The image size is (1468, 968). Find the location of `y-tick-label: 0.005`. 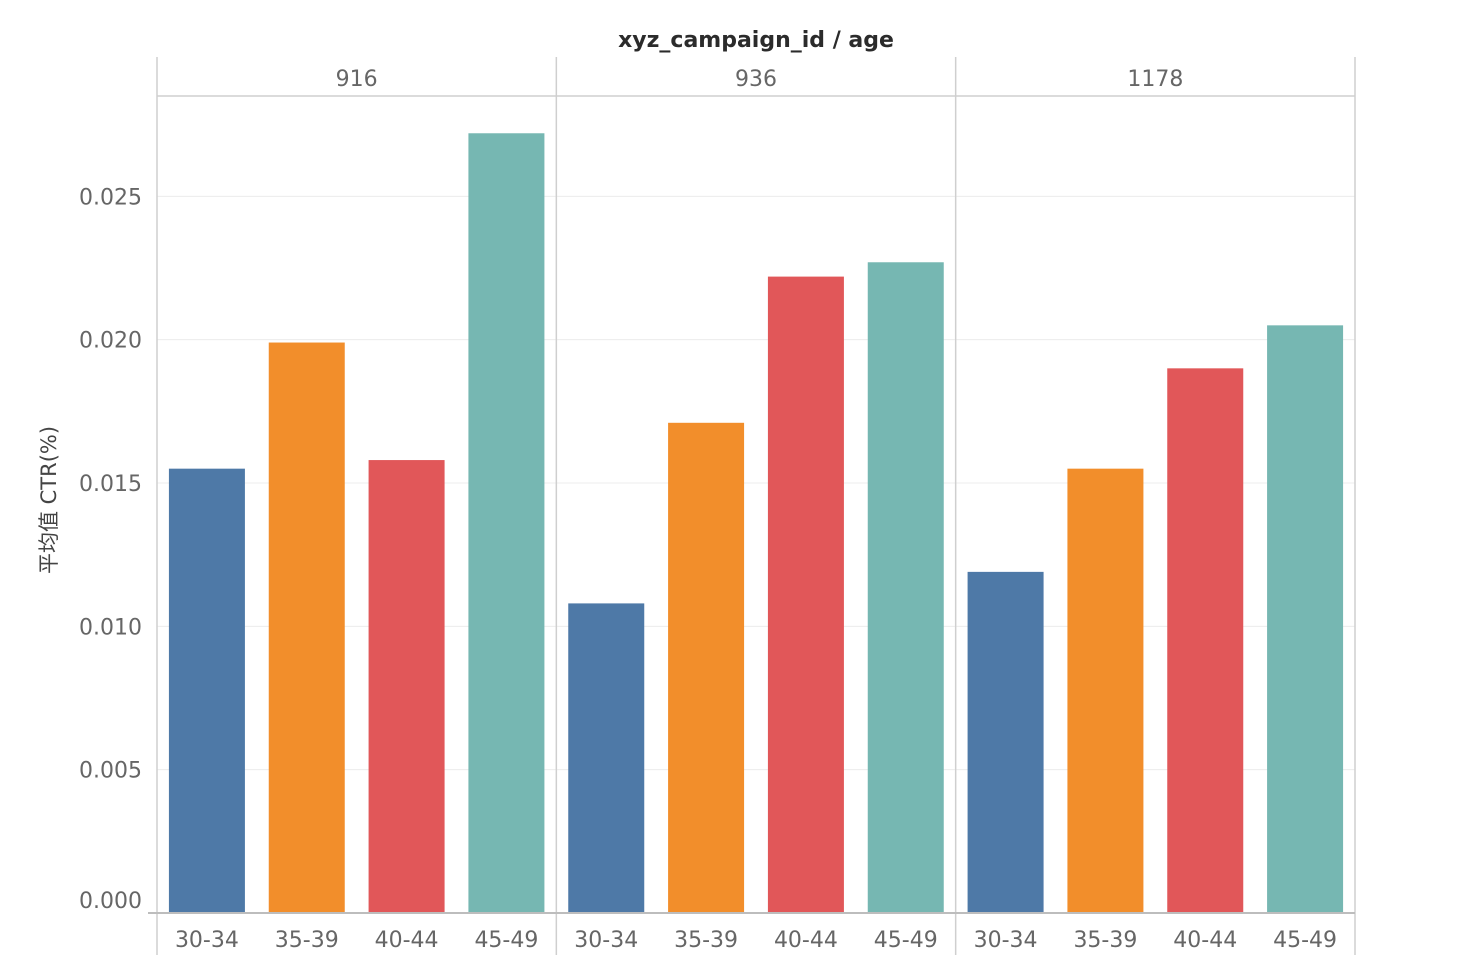

y-tick-label: 0.005 is located at coordinates (110, 771).